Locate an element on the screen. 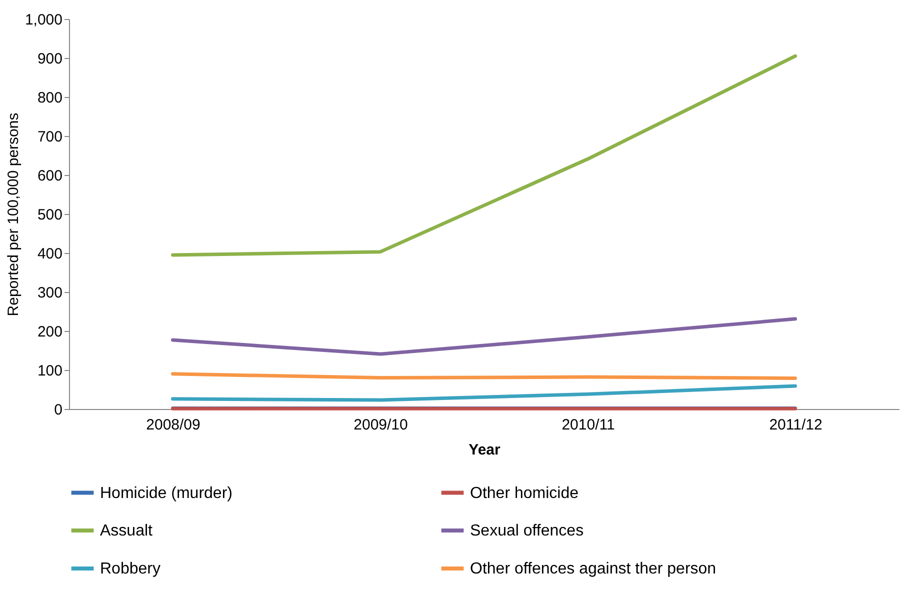 The width and height of the screenshot is (921, 605). legend-label: Other homicide is located at coordinates (524, 493).